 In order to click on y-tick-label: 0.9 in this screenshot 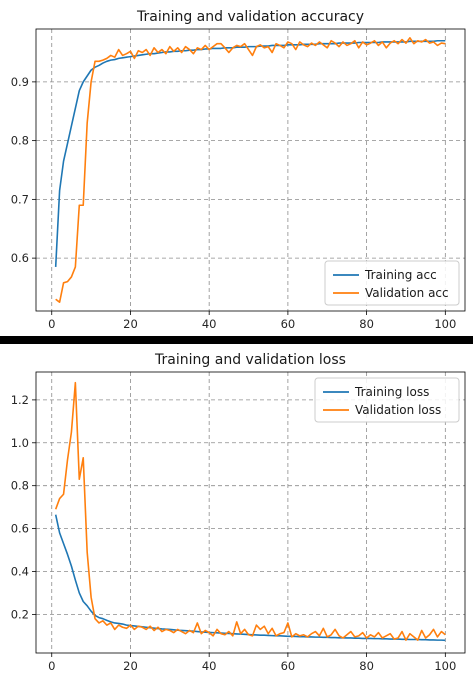, I will do `click(20, 82)`.